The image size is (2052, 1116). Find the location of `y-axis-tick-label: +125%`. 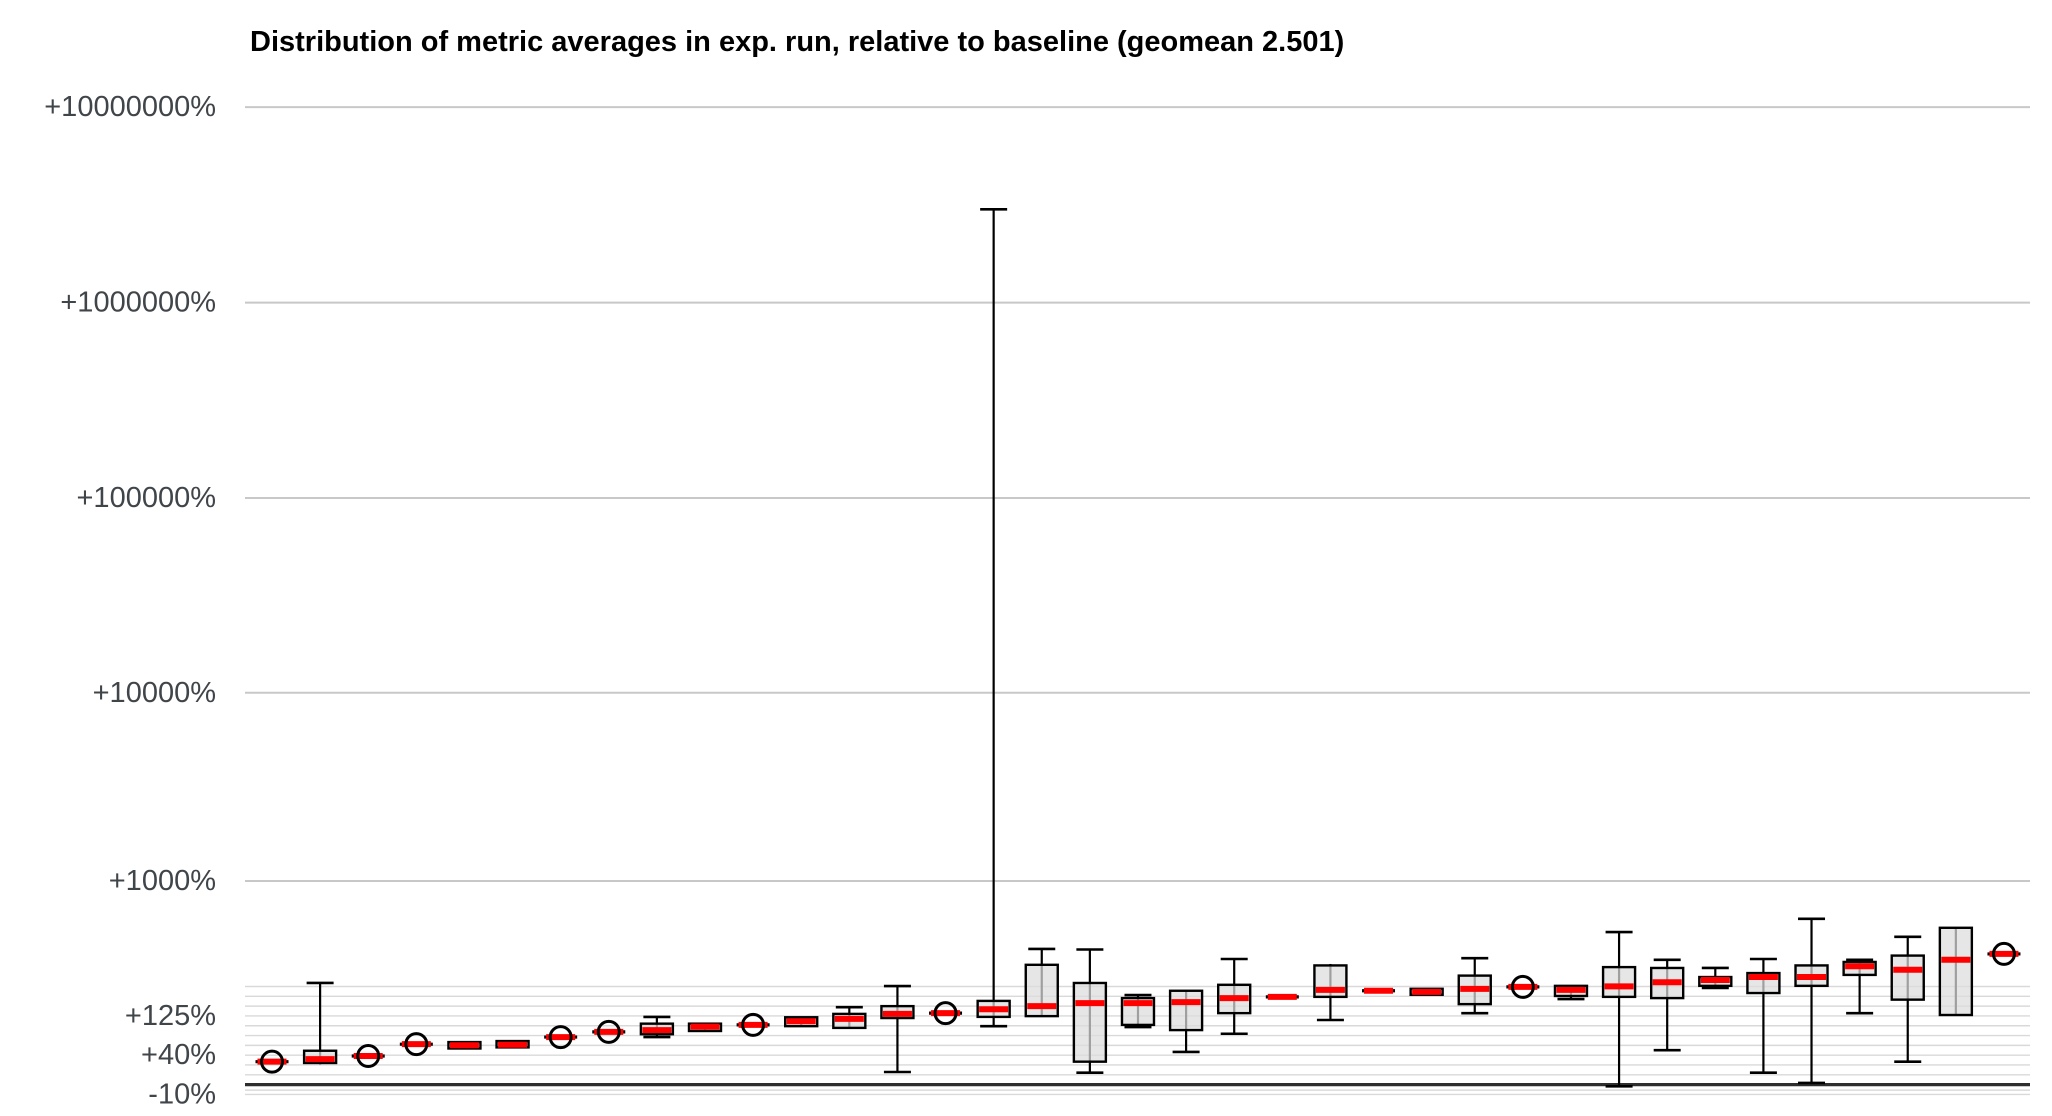

y-axis-tick-label: +125% is located at coordinates (170, 1016).